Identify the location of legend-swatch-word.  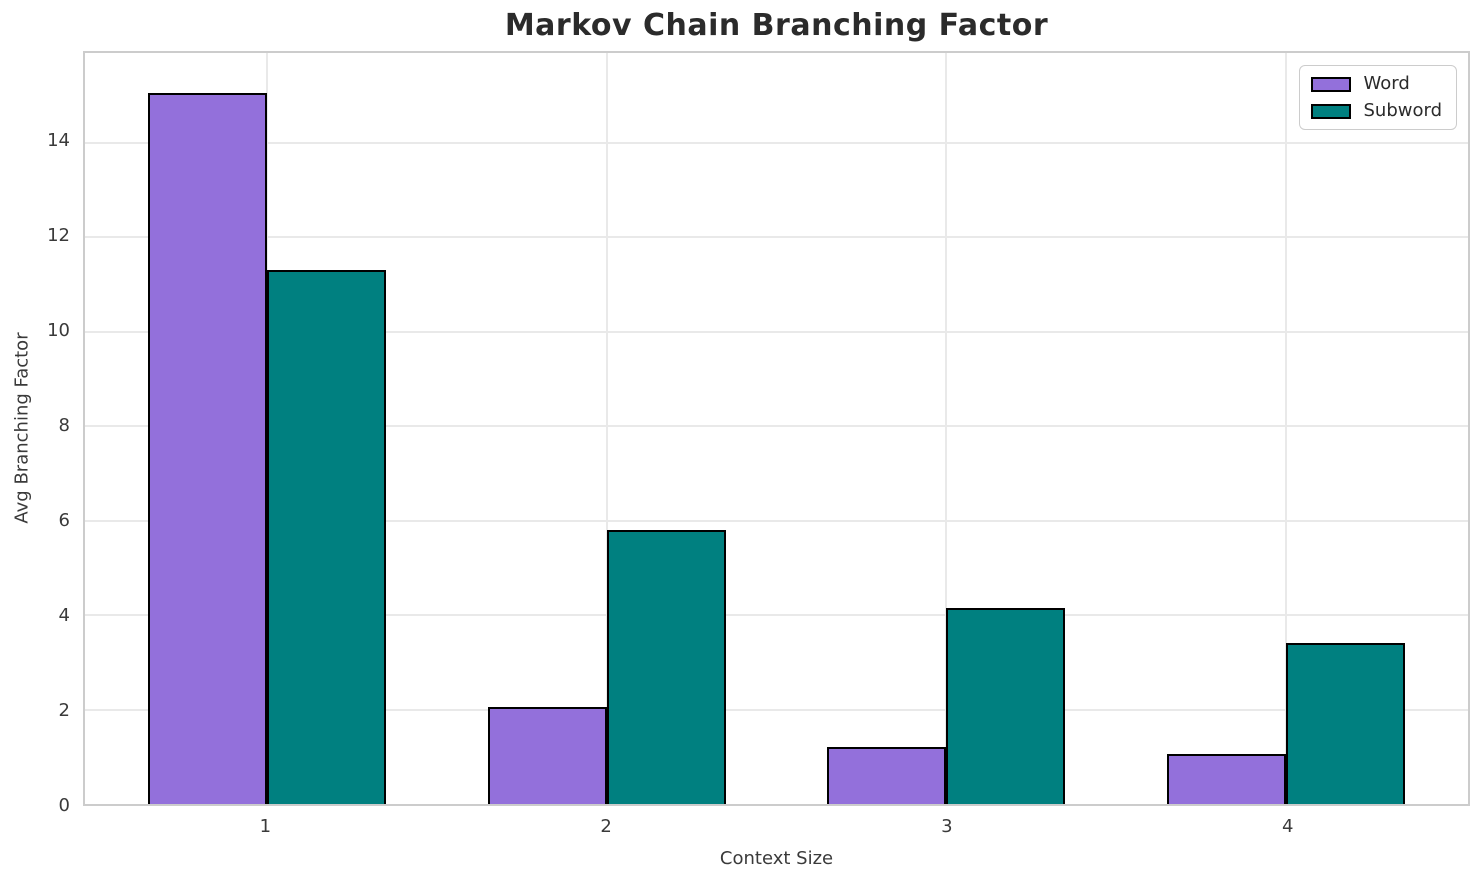
(1331, 84).